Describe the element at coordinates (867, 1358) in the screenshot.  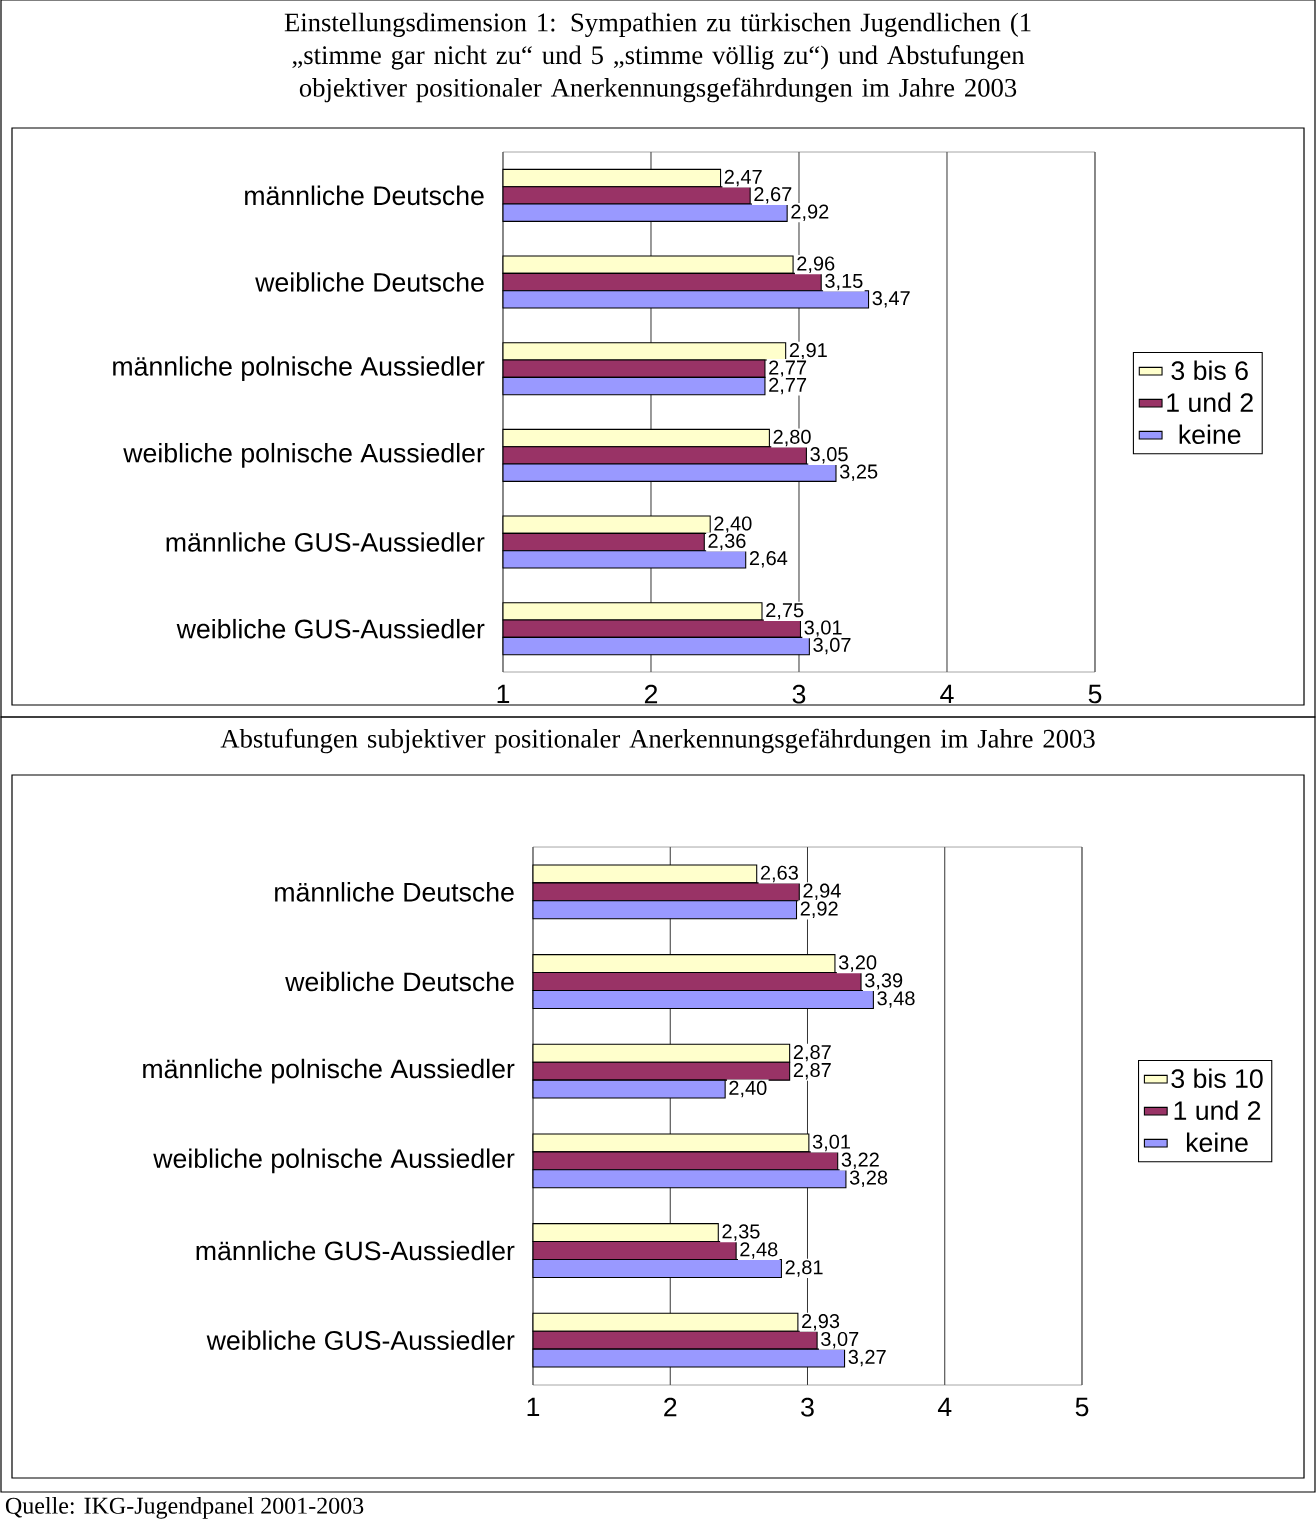
I see `data-label: 3,27` at that location.